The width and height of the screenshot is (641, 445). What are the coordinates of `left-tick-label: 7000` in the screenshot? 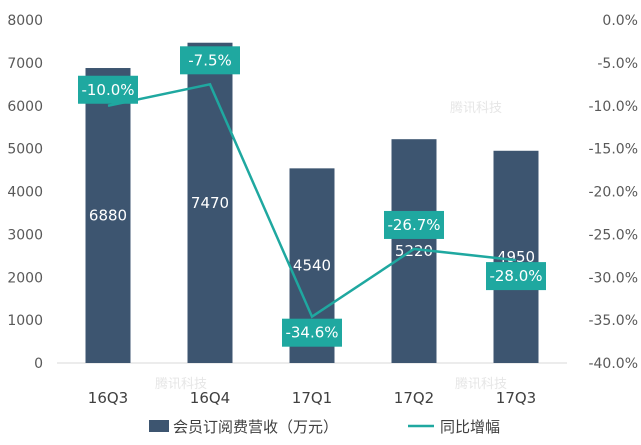 It's located at (25, 64).